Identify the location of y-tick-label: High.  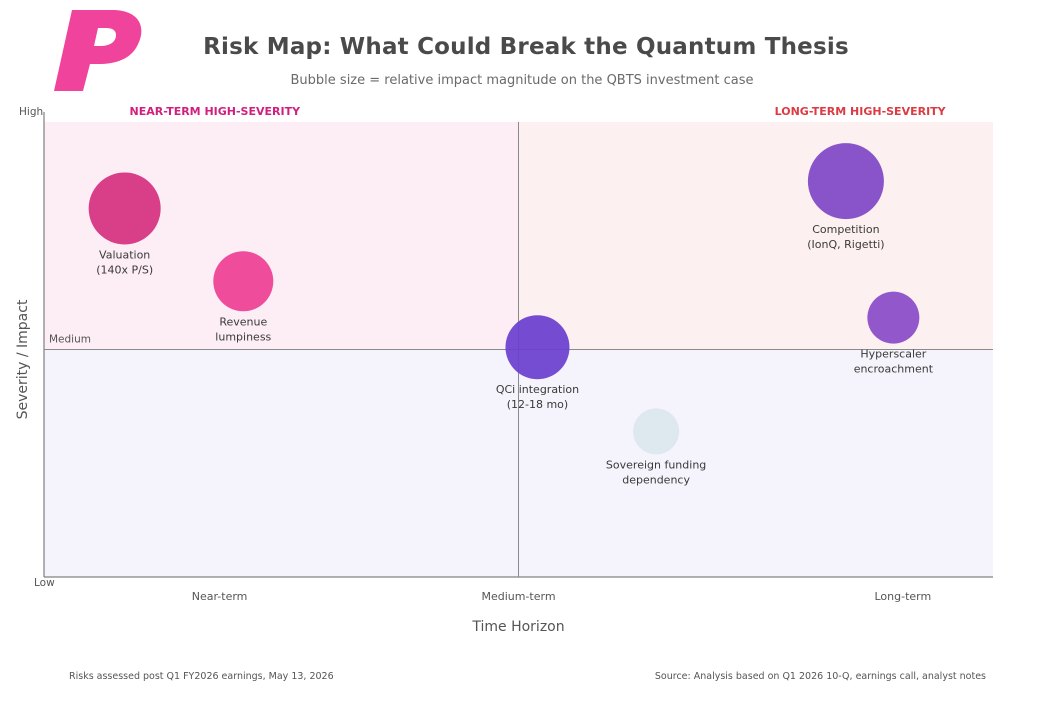
(31, 112).